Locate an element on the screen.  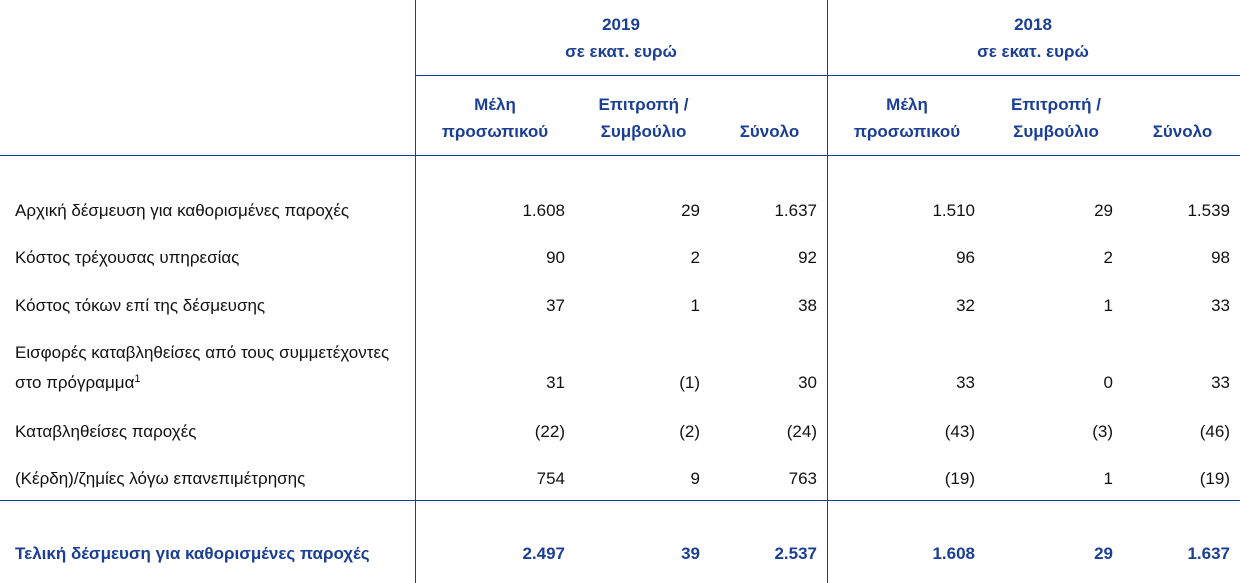
cell-value: 32 is located at coordinates (965, 305).